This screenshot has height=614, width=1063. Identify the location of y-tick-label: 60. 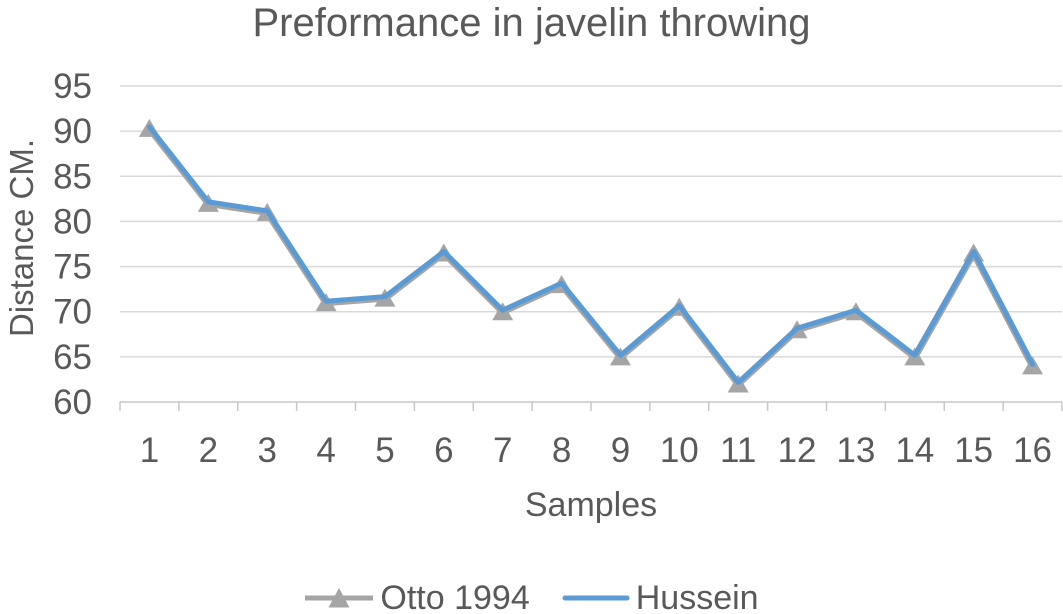
(72, 402).